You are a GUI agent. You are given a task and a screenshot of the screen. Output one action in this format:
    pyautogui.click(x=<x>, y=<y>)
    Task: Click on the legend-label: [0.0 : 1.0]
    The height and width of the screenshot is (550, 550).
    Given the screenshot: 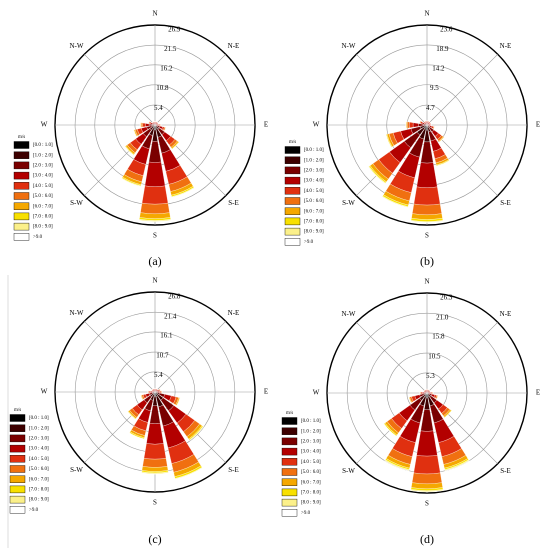 What is the action you would take?
    pyautogui.click(x=311, y=421)
    